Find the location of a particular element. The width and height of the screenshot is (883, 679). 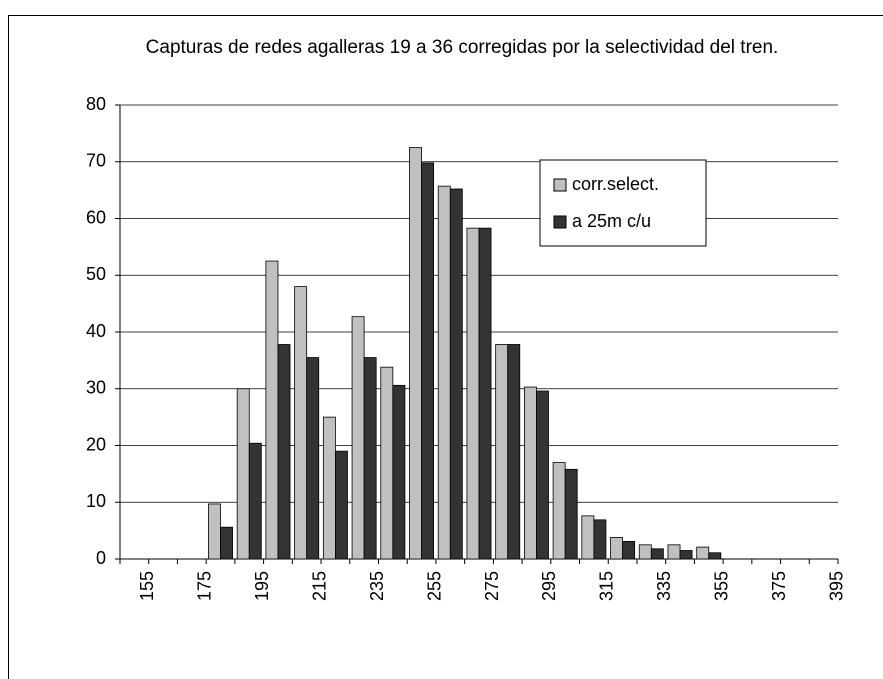

y-tick-label: 40 is located at coordinates (96, 331).